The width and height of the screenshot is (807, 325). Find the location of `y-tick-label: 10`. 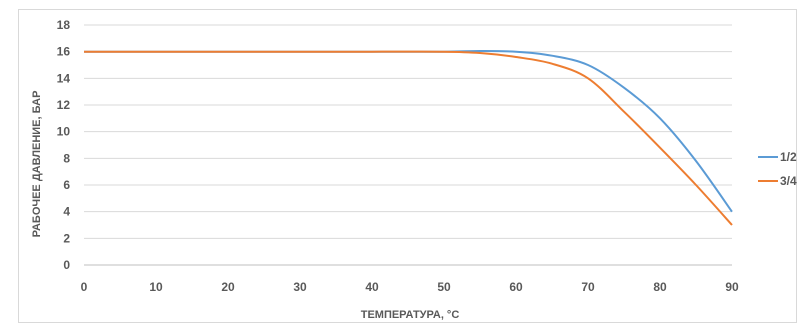

y-tick-label: 10 is located at coordinates (64, 132).